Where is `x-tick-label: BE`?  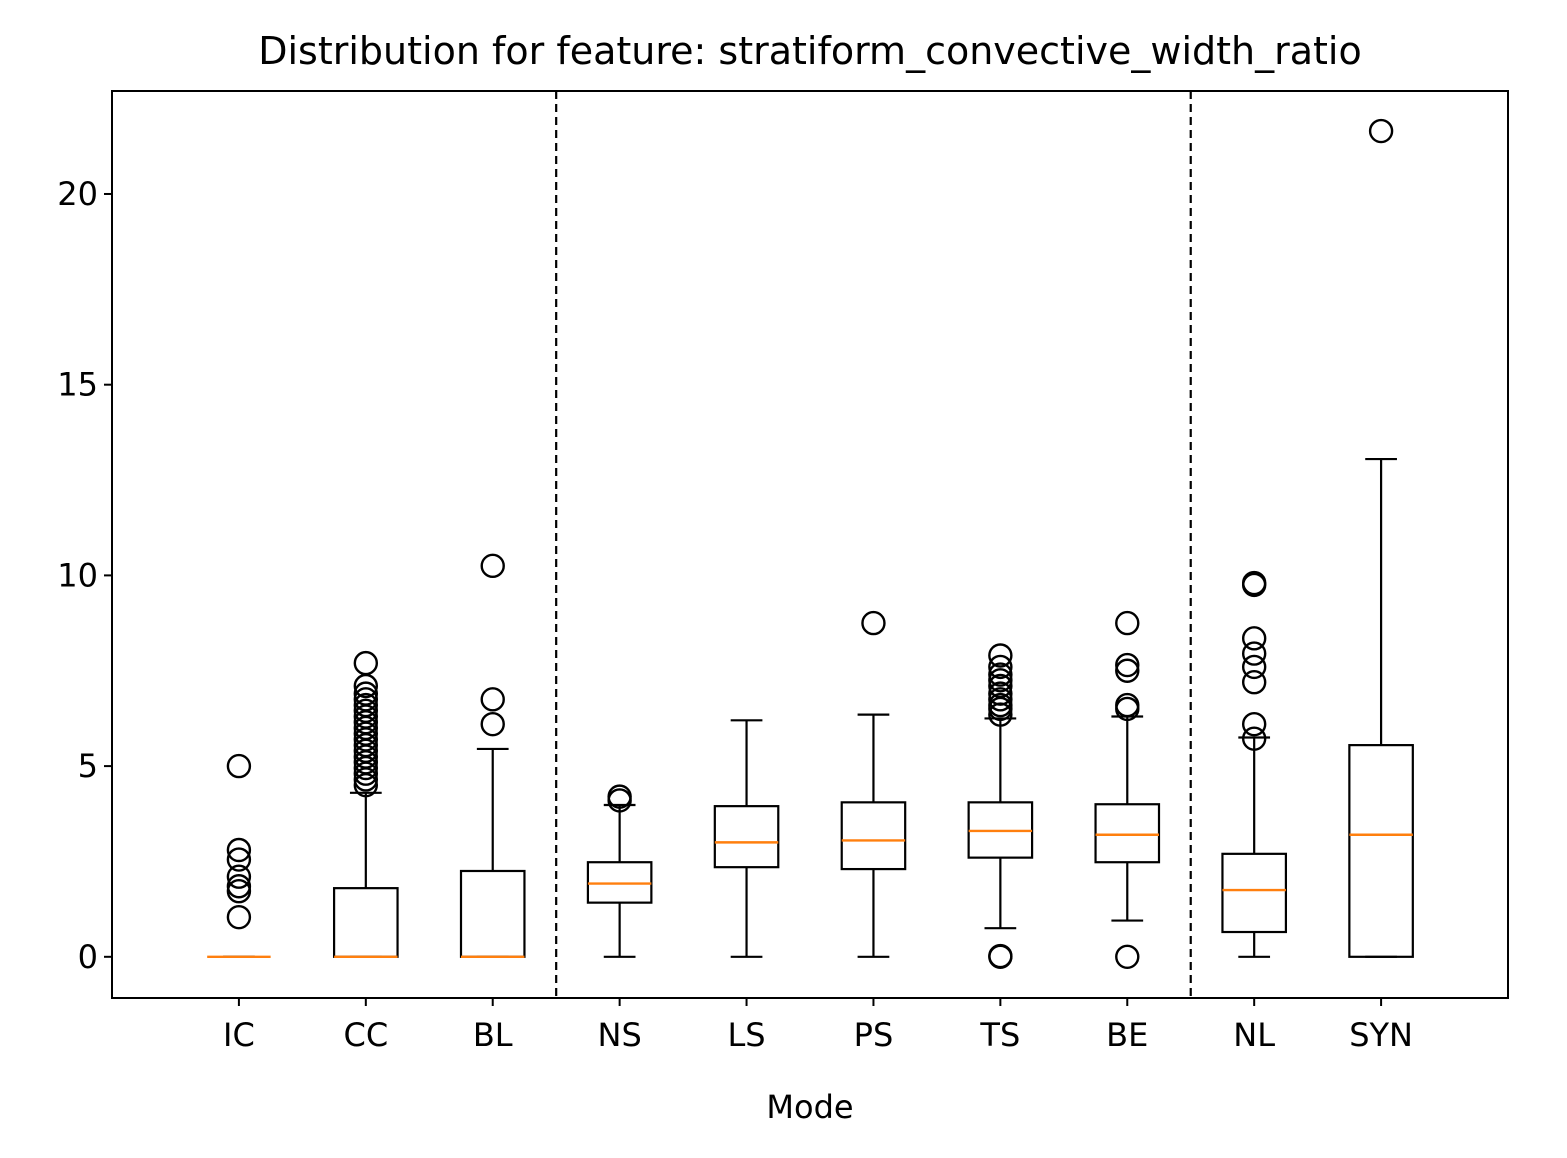
x-tick-label: BE is located at coordinates (1127, 1035).